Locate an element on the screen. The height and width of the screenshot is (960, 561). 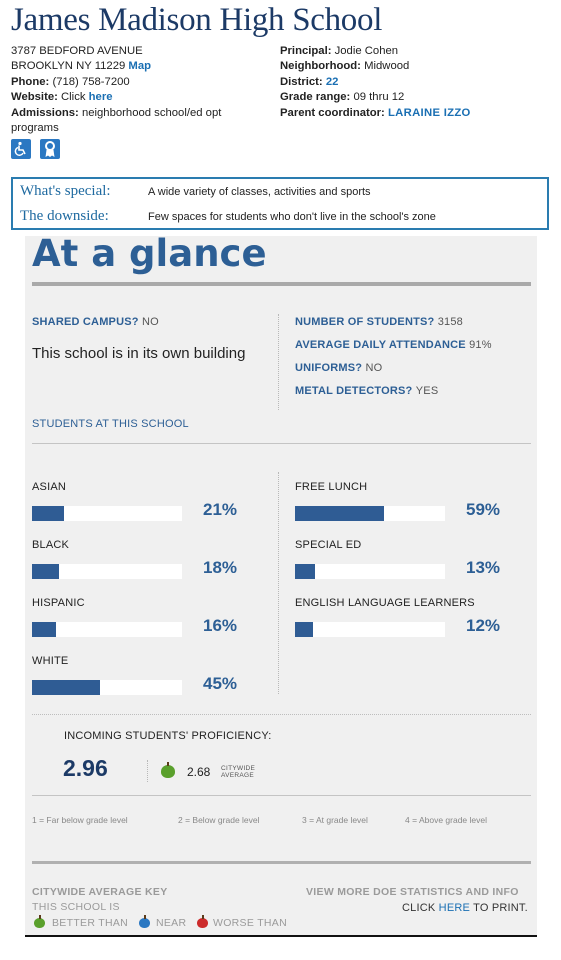
scale-divider is located at coordinates (281, 795).